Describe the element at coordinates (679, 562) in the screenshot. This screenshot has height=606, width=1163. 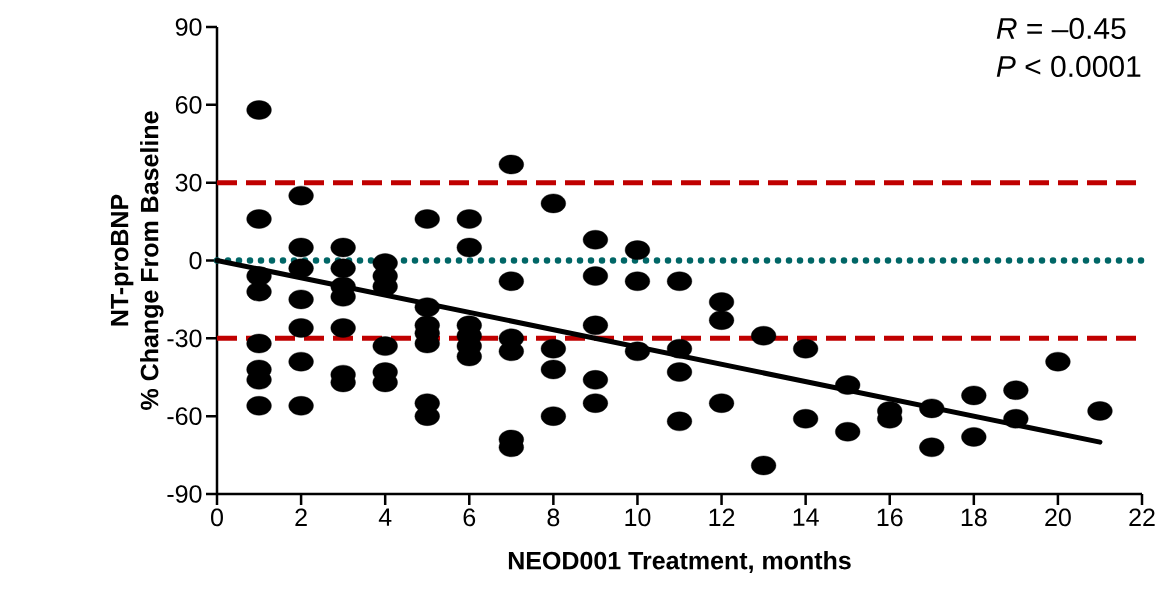
I see `x-axis-title: NEOD001 Treatment, months` at that location.